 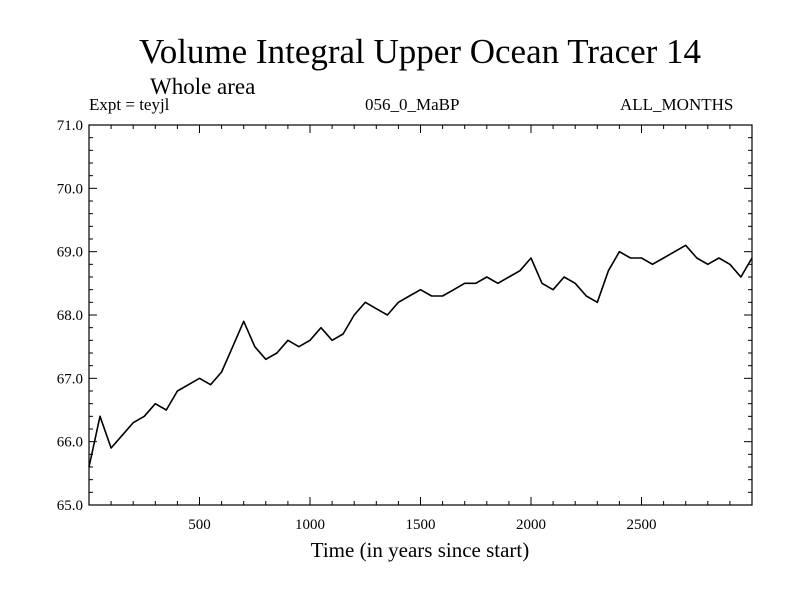 What do you see at coordinates (70, 506) in the screenshot?
I see `y-tick-label: 65.0` at bounding box center [70, 506].